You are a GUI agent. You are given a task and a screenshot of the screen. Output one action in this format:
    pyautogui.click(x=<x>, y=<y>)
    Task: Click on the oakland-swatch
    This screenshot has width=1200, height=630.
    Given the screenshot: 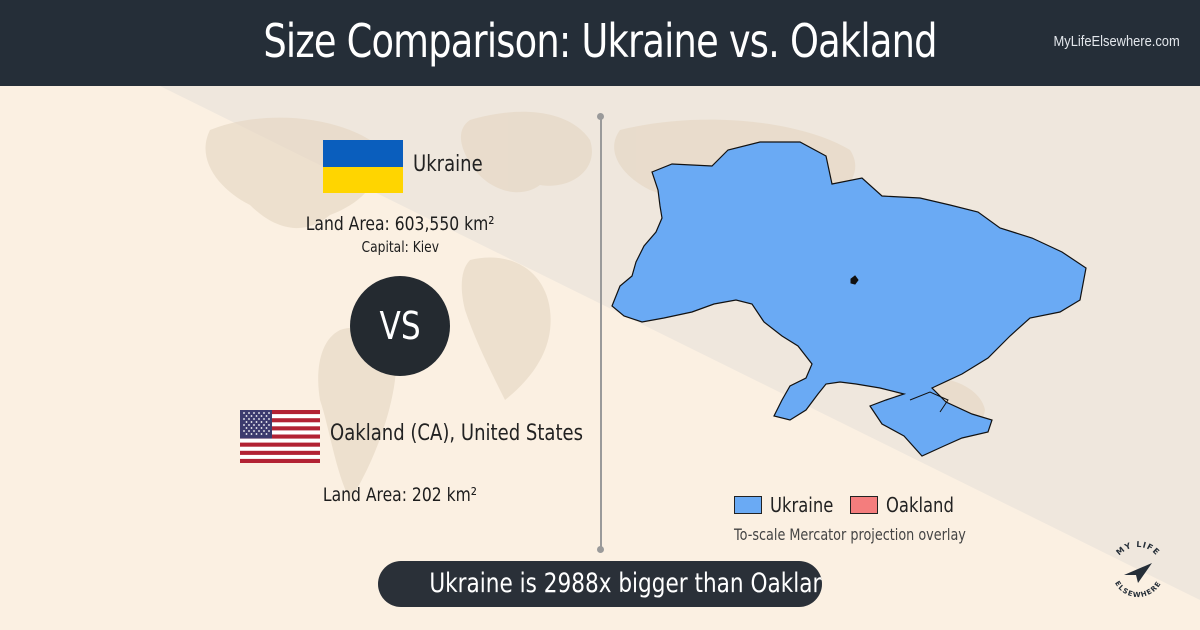 What is the action you would take?
    pyautogui.click(x=864, y=505)
    